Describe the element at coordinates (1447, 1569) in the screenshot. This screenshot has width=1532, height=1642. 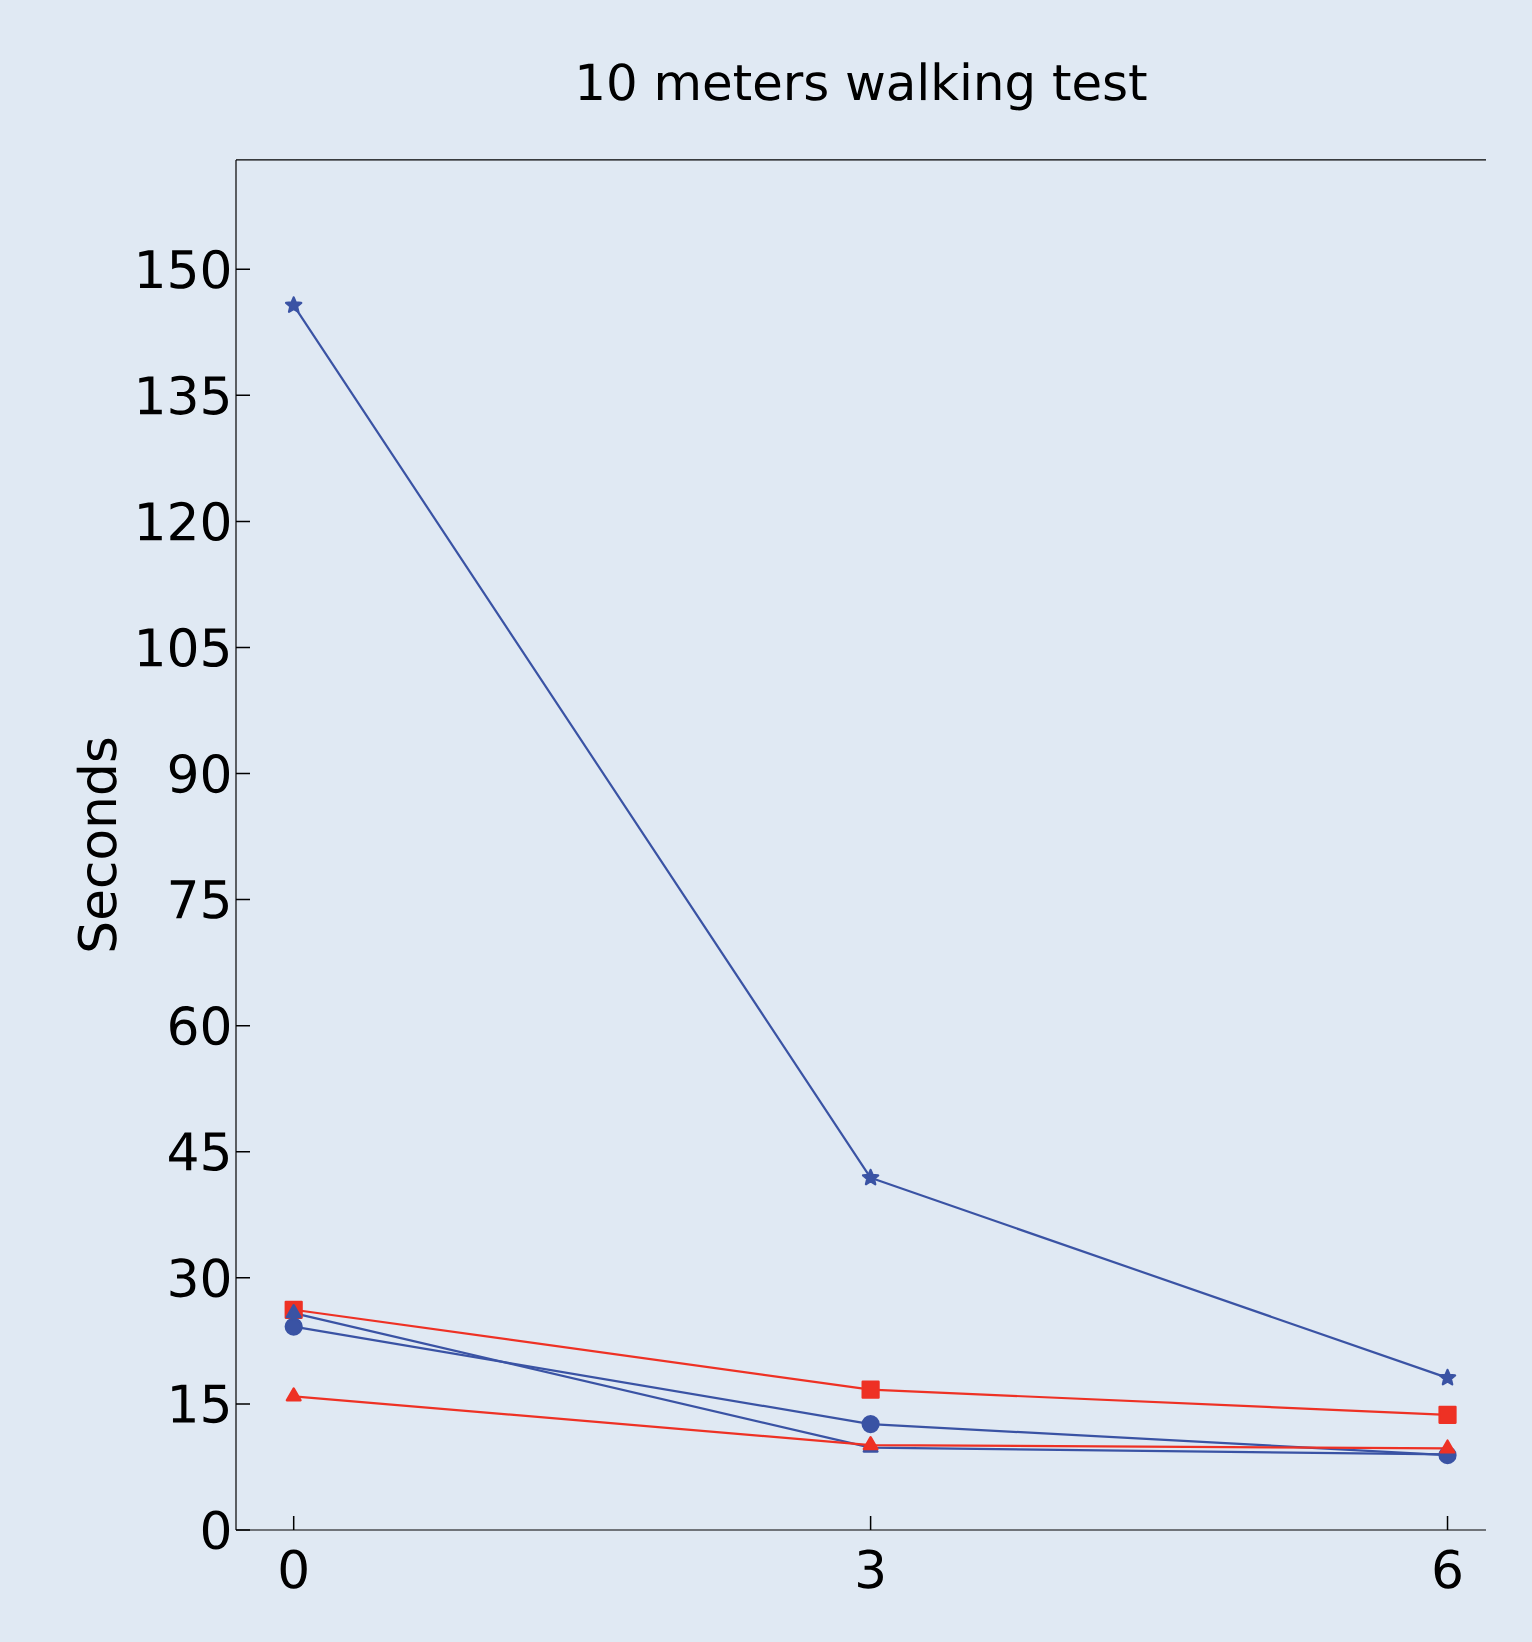
I see `x-tick-label: 6` at that location.